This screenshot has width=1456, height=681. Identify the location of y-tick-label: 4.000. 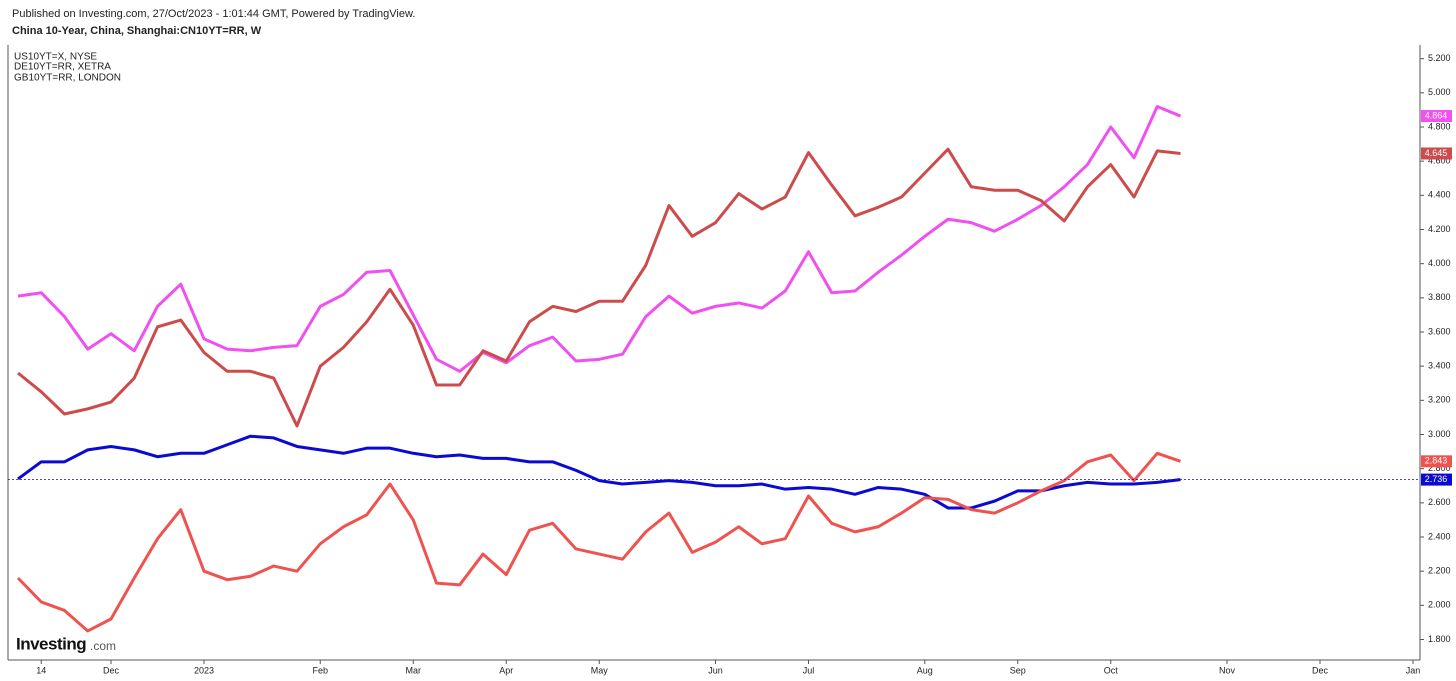
(1439, 263).